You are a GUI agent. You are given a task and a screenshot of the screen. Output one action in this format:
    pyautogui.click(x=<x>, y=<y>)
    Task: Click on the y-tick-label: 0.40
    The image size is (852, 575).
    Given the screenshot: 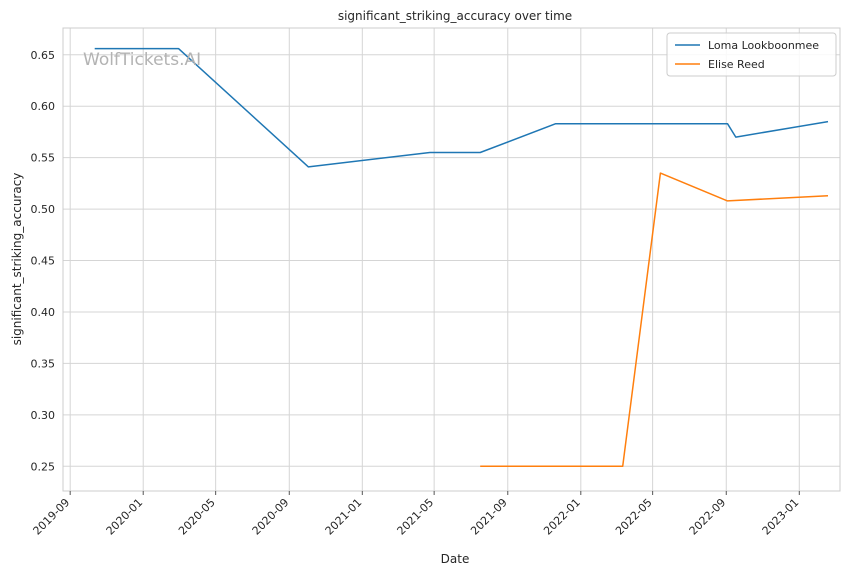 What is the action you would take?
    pyautogui.click(x=43, y=312)
    